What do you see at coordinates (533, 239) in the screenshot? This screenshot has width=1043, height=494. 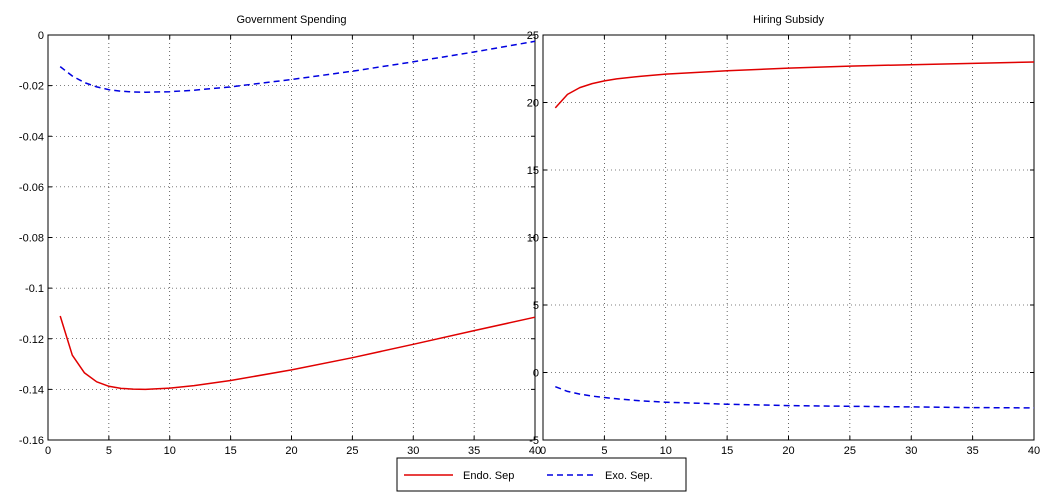 I see `hiring-subsidy-y-tick-label: 10` at bounding box center [533, 239].